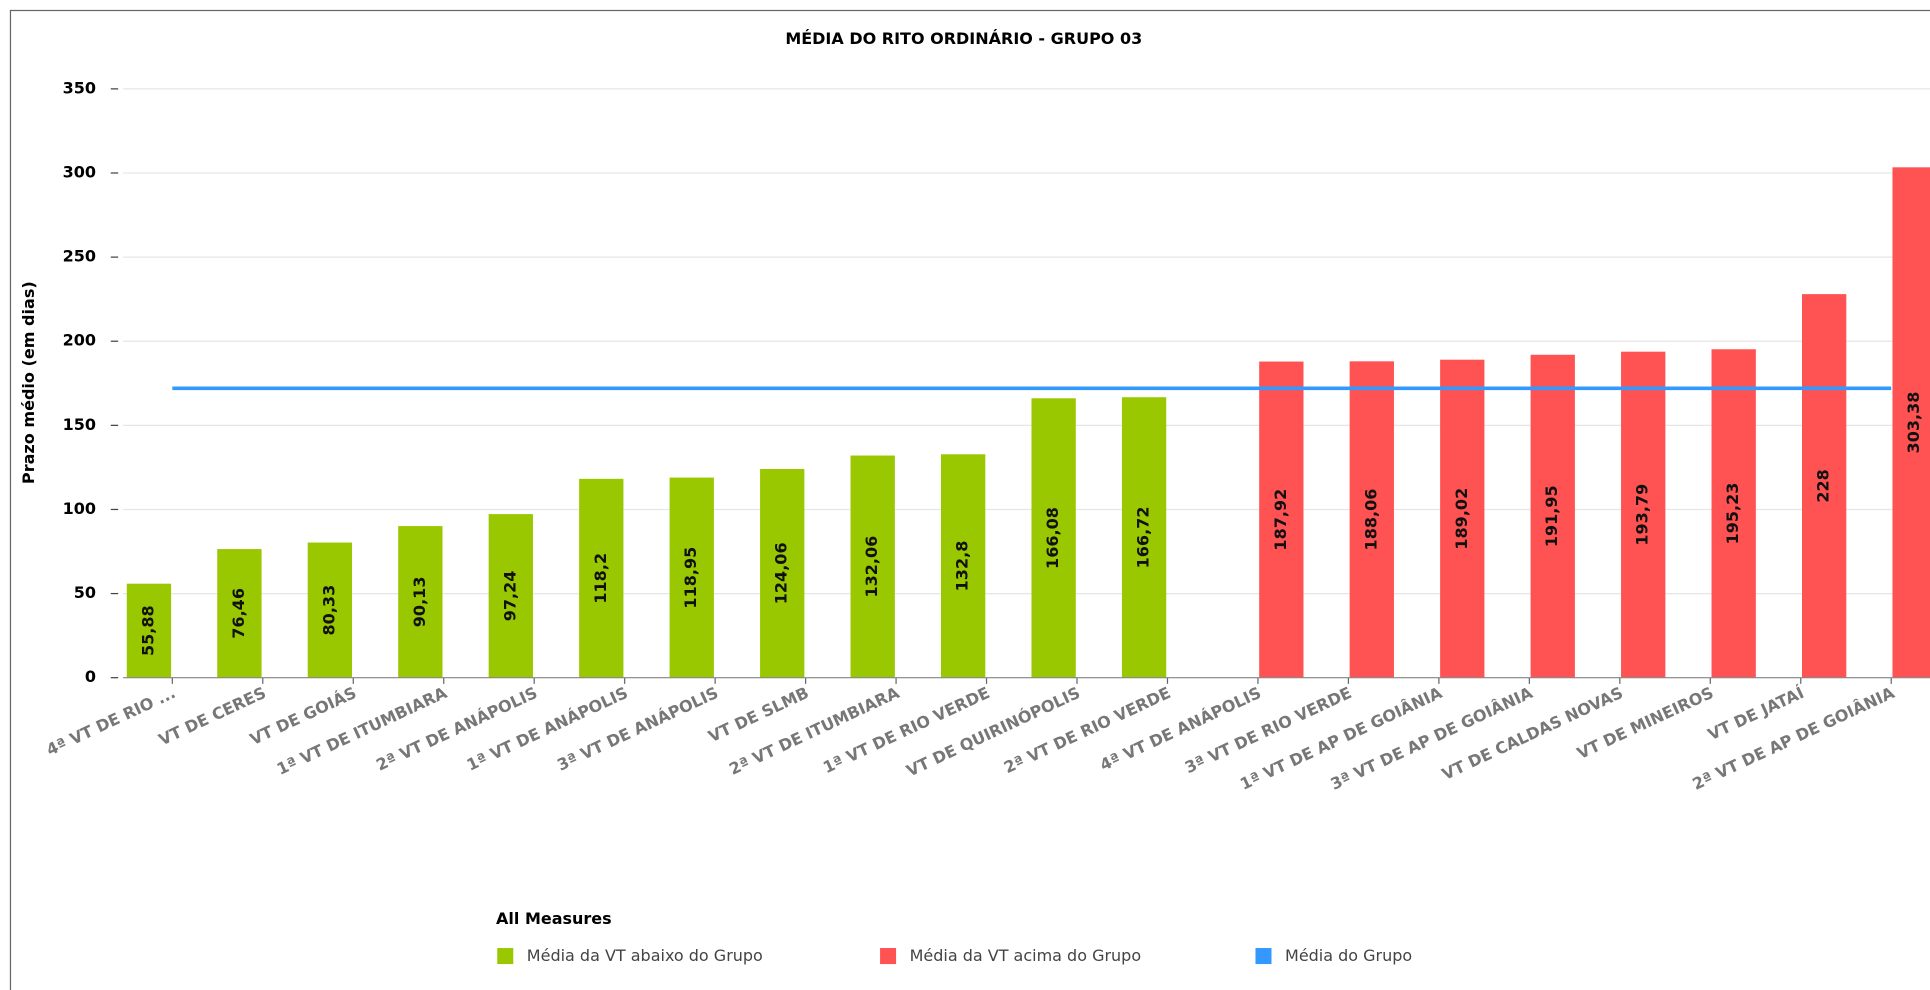 This screenshot has width=1930, height=990. Describe the element at coordinates (79, 424) in the screenshot. I see `y-tick-label: 150` at that location.